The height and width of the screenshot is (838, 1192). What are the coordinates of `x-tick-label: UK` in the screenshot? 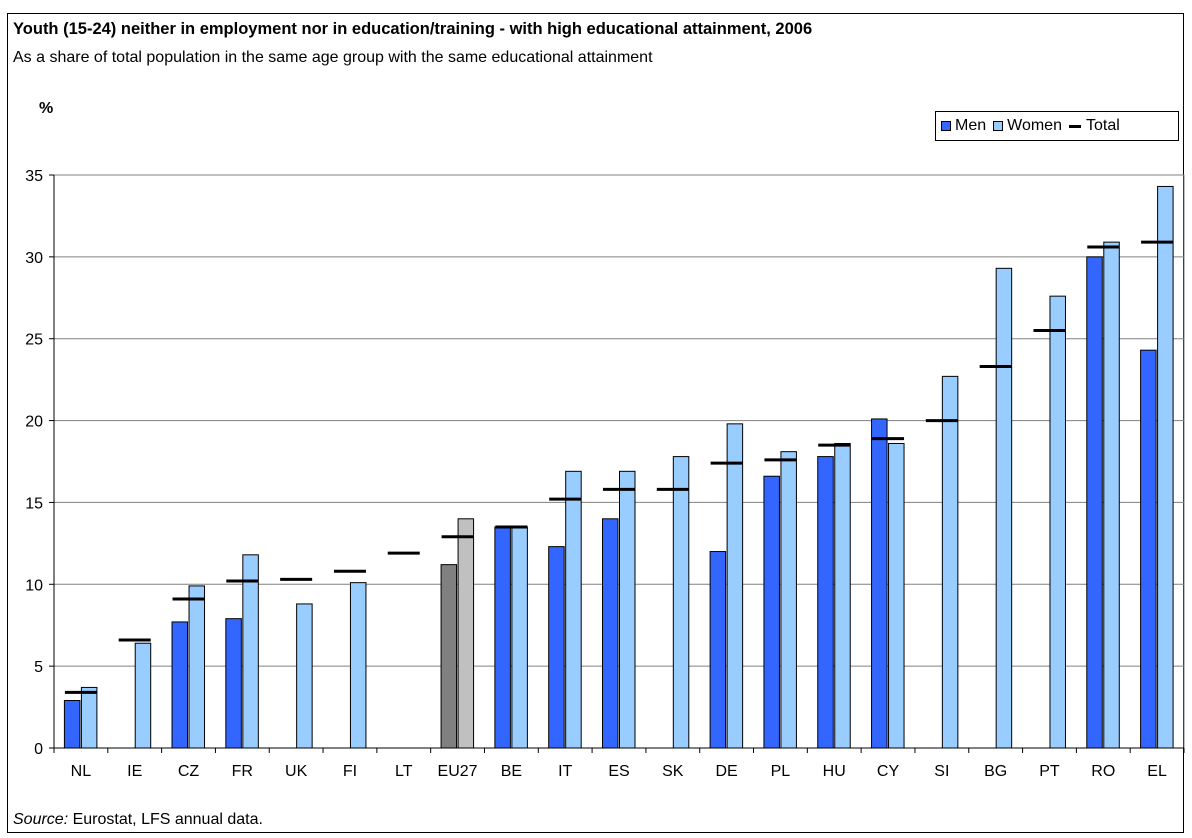 It's located at (296, 771).